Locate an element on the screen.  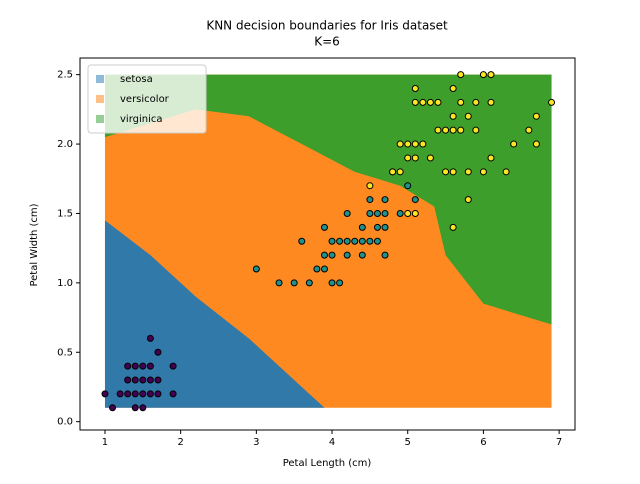
legend-box is located at coordinates (147, 99).